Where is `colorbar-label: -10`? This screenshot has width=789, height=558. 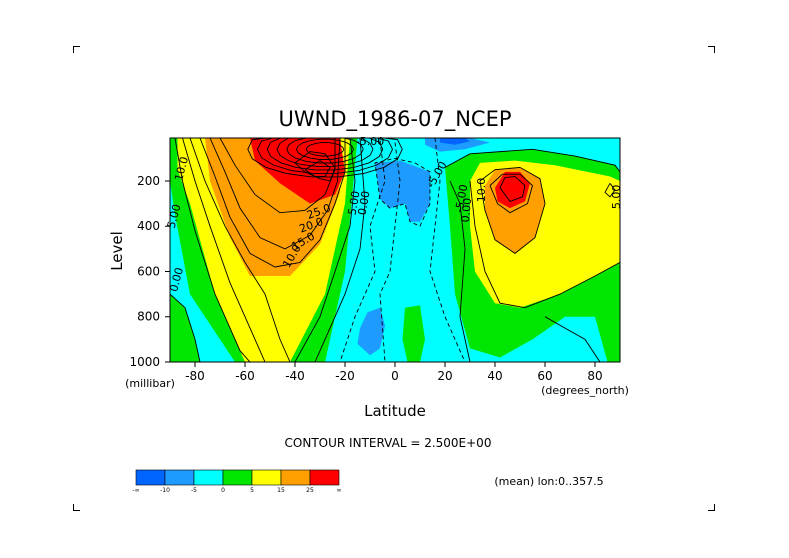
colorbar-label: -10 is located at coordinates (165, 490).